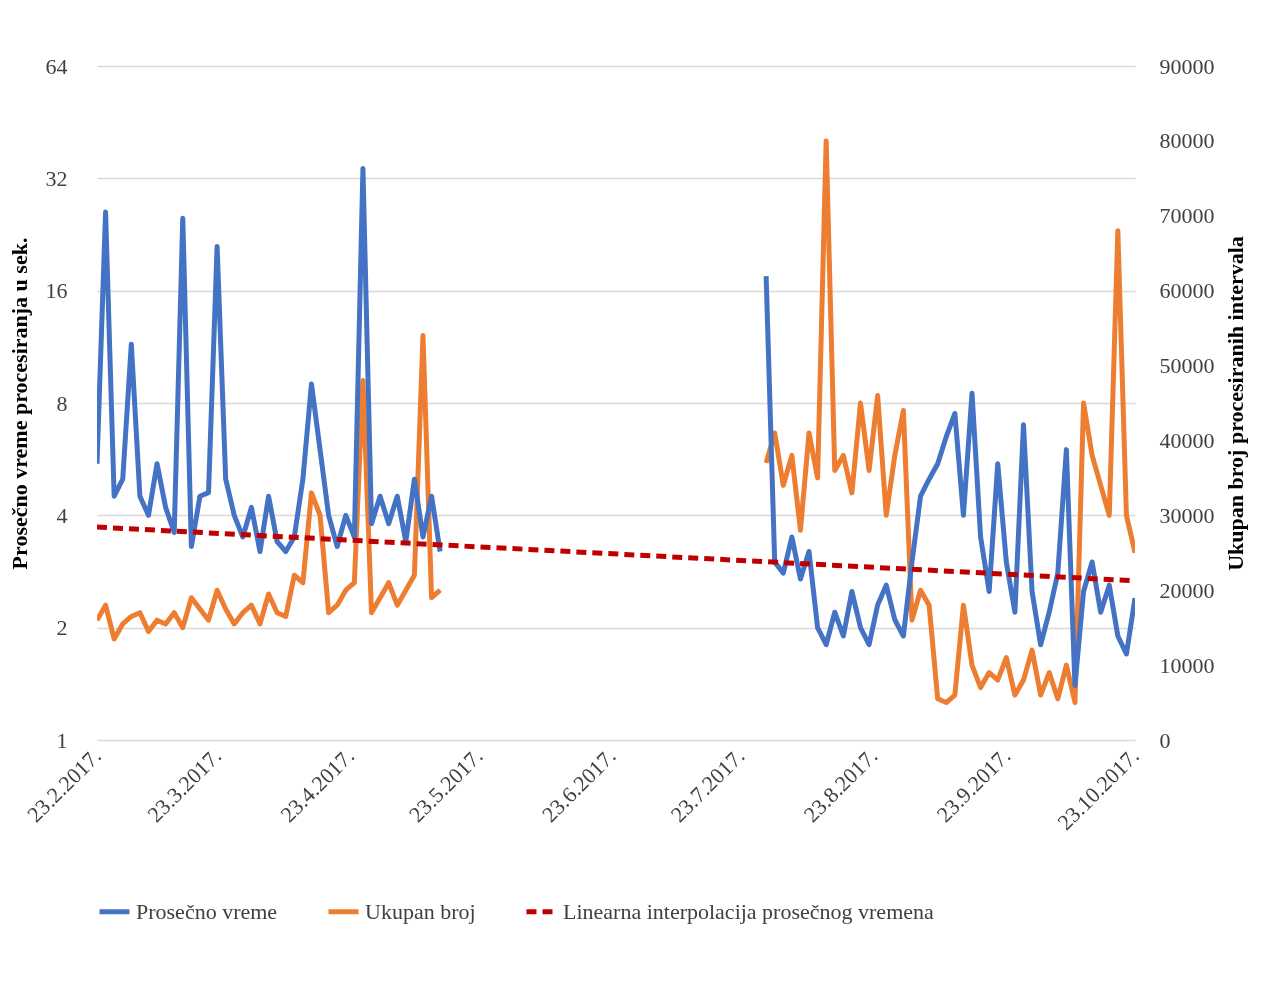 This screenshot has height=990, width=1287. Describe the element at coordinates (207, 911) in the screenshot. I see `legend-label: Prosečno vreme` at that location.